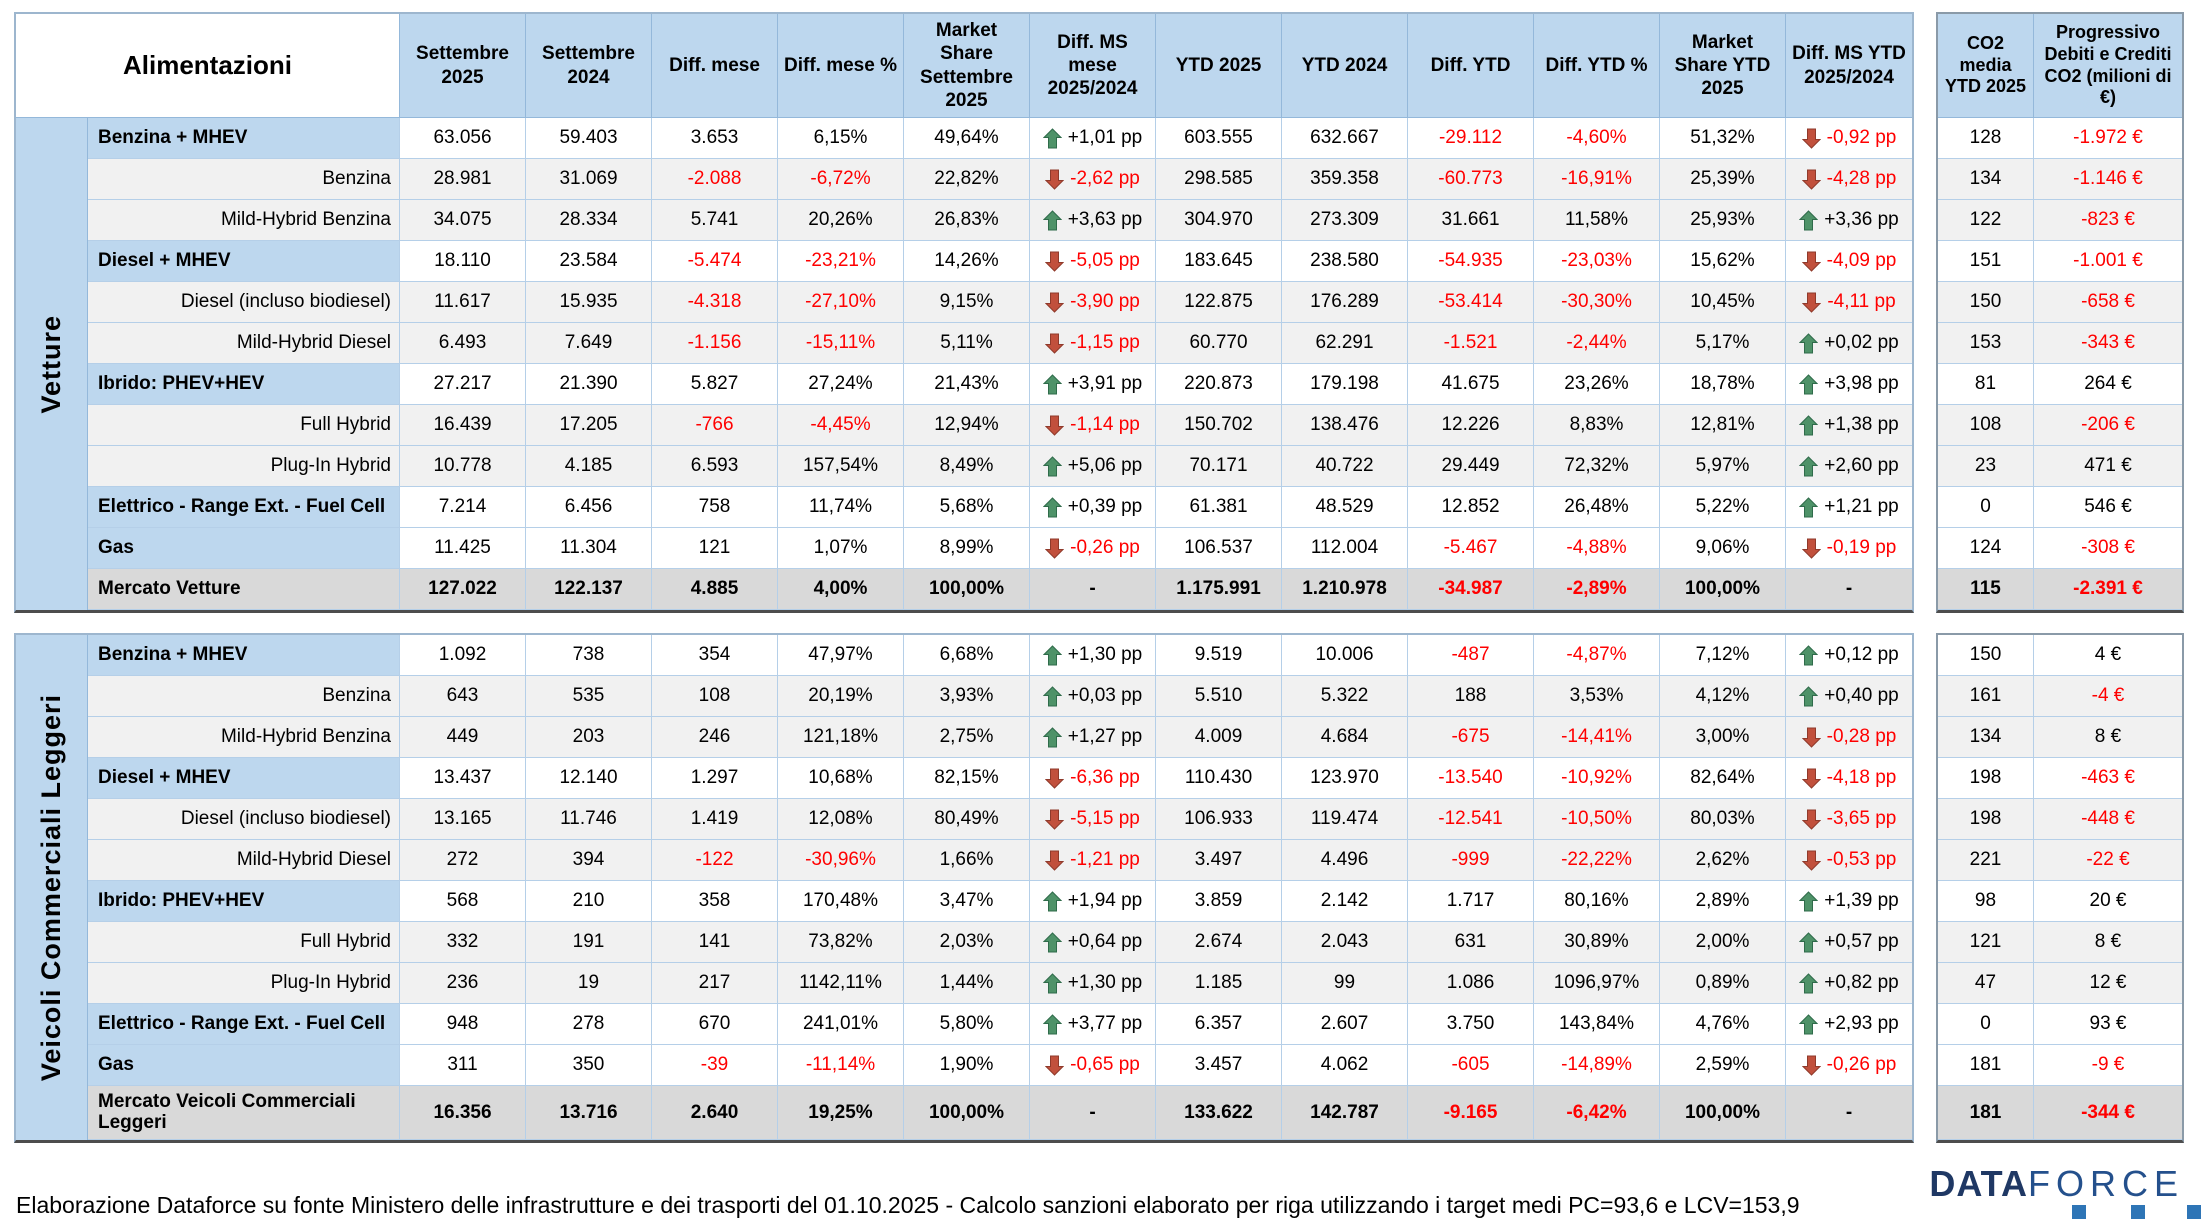 The width and height of the screenshot is (2208, 1219). I want to click on co2-row: 121 8 €, so click(2060, 942).